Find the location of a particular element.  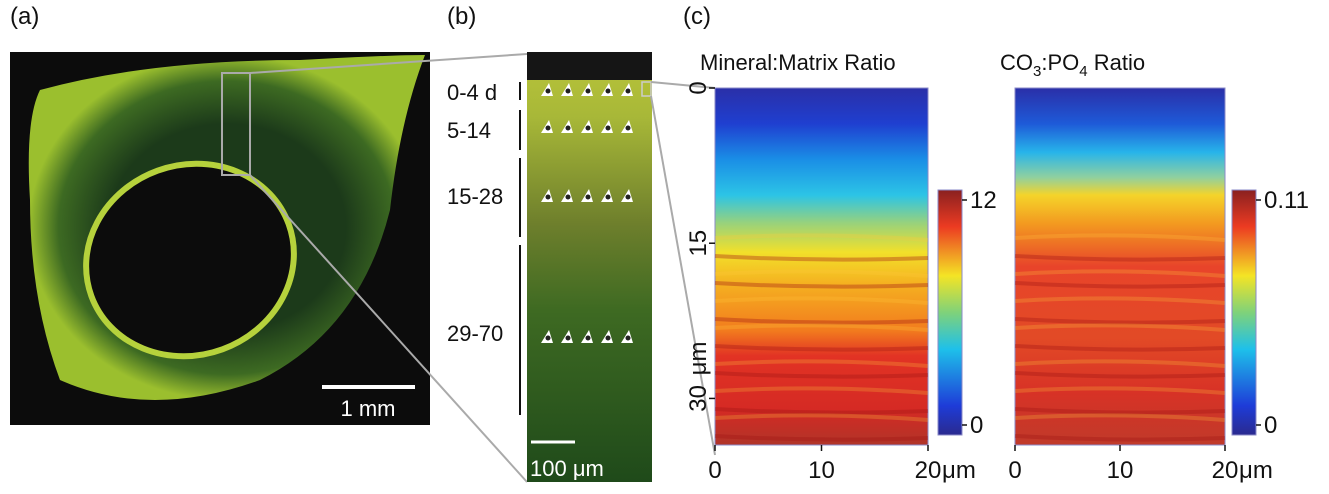

heatmap-title: CO3:PO4 Ratio is located at coordinates (1072, 65).